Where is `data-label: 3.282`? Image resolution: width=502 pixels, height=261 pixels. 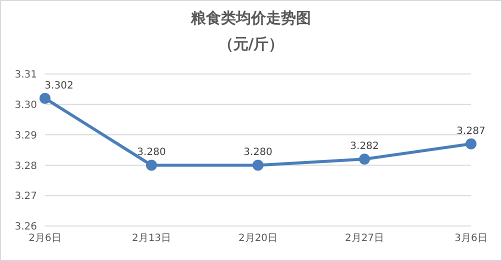 data-label: 3.282 is located at coordinates (364, 146).